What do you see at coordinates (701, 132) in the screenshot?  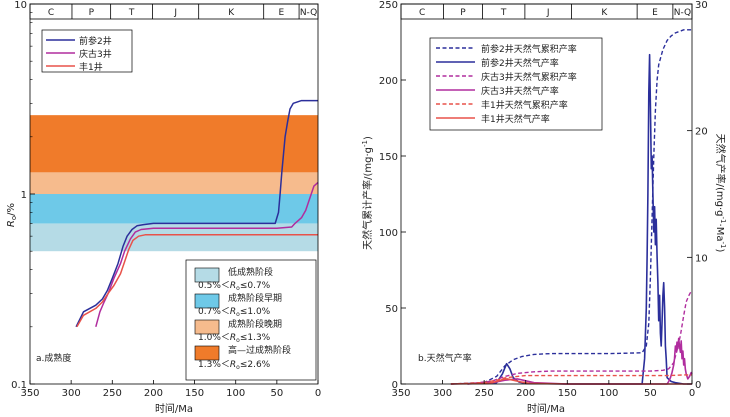 I see `b-ytick-right-label-20: 20` at bounding box center [701, 132].